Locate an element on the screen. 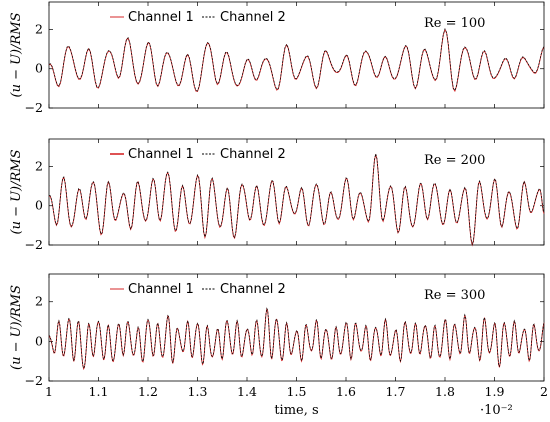  reynolds-annotation: Re = 200 is located at coordinates (454, 160).